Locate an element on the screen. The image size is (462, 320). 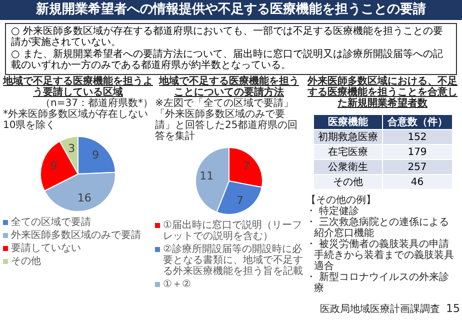
text: ○ また、新規開業希望者への要請方法について、届出時に窓口で説明又は診療所開設届等への記載のいずれか一方のみである都道府県が約半数となっている。 is located at coordinates (227, 60).